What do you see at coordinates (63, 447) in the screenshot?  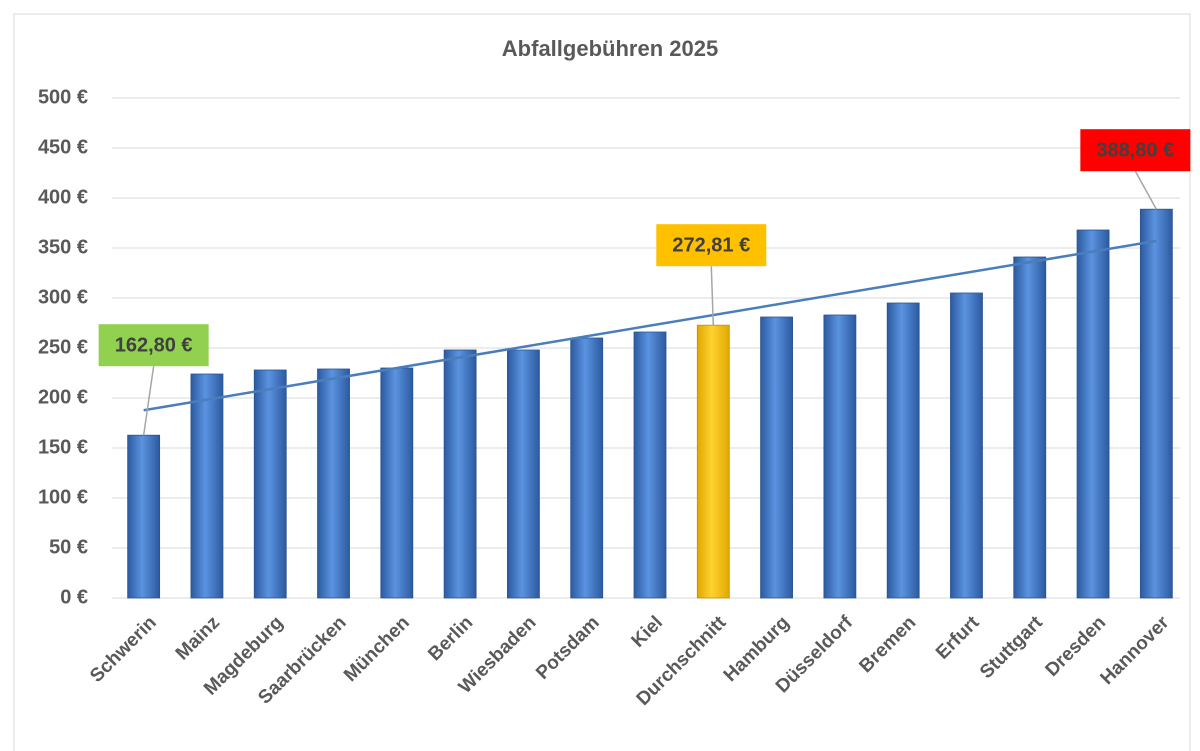 I see `y-tick-label: 150 €` at bounding box center [63, 447].